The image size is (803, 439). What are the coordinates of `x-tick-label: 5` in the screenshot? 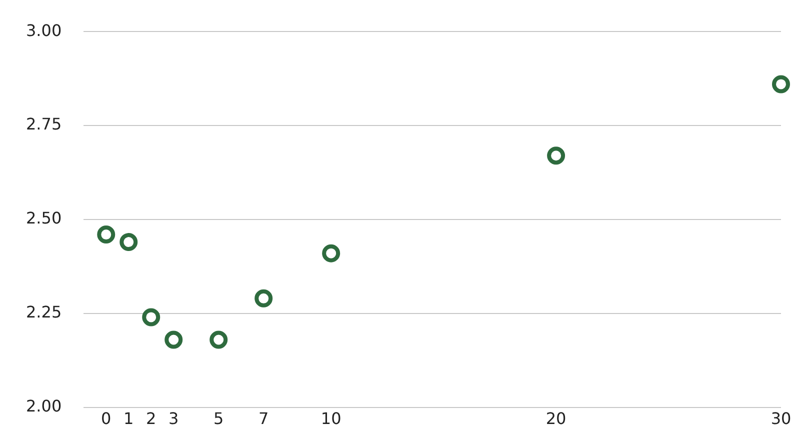 It's located at (219, 418).